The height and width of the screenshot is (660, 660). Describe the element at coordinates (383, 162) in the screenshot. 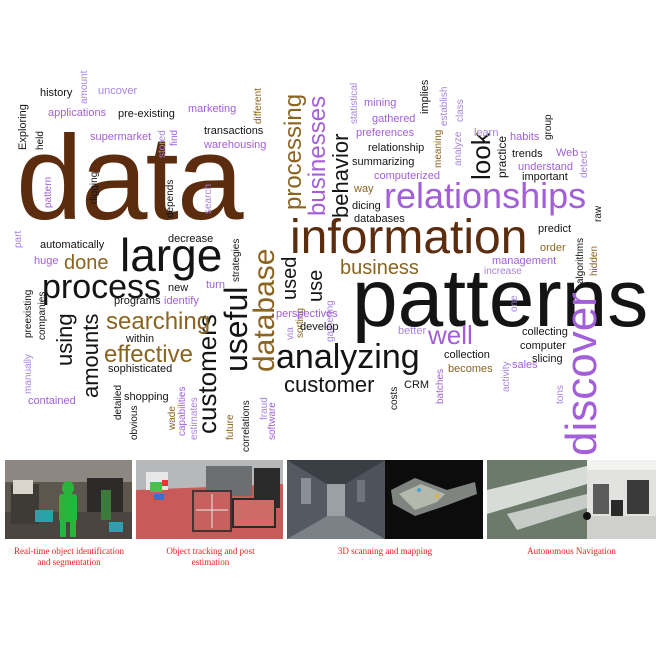

I see `word-summarizing: summarizing` at that location.